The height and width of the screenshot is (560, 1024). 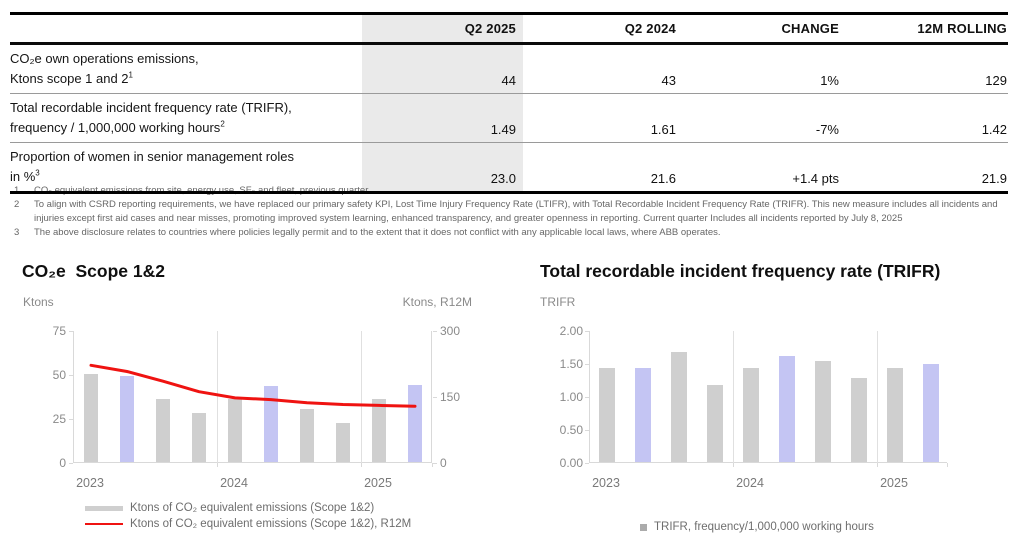 What do you see at coordinates (750, 483) in the screenshot?
I see `trifr-year-label-2024: 2024` at bounding box center [750, 483].